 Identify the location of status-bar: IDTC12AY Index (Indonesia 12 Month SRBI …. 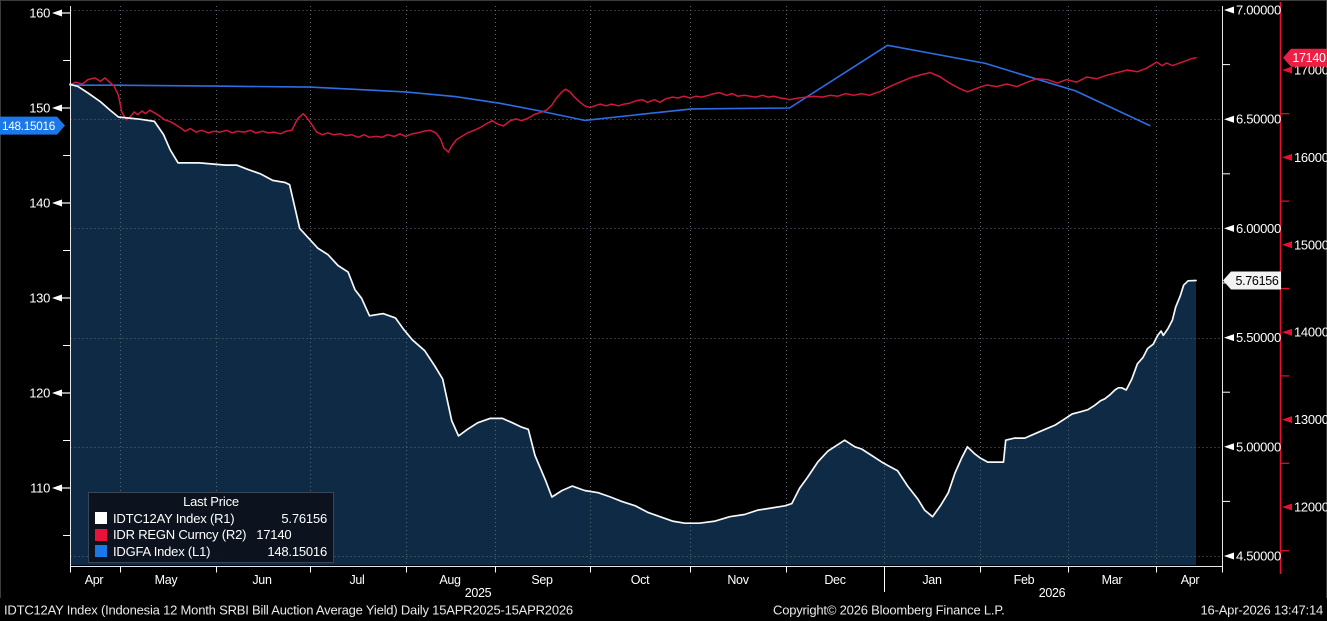
(663, 609).